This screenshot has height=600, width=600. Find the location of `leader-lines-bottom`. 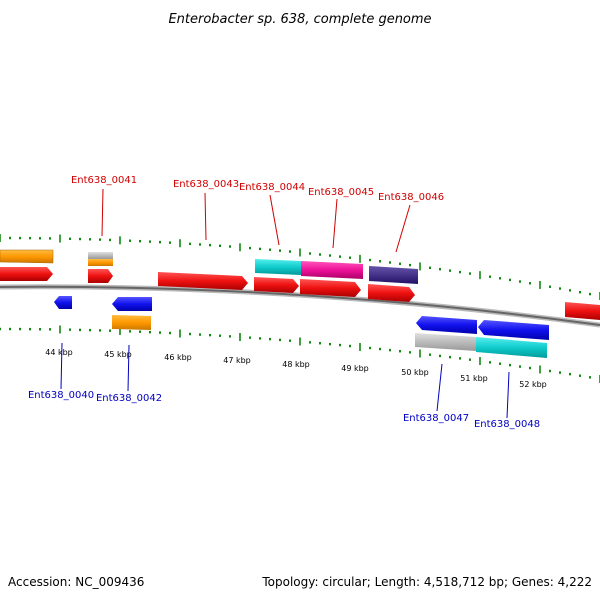

leader-lines-bottom is located at coordinates (285, 380).